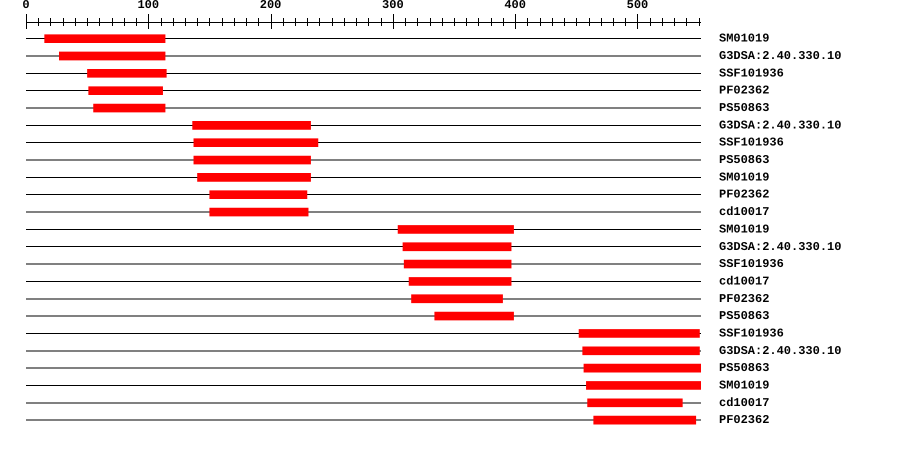 The height and width of the screenshot is (454, 900). I want to click on x-tick-label: 400, so click(515, 6).